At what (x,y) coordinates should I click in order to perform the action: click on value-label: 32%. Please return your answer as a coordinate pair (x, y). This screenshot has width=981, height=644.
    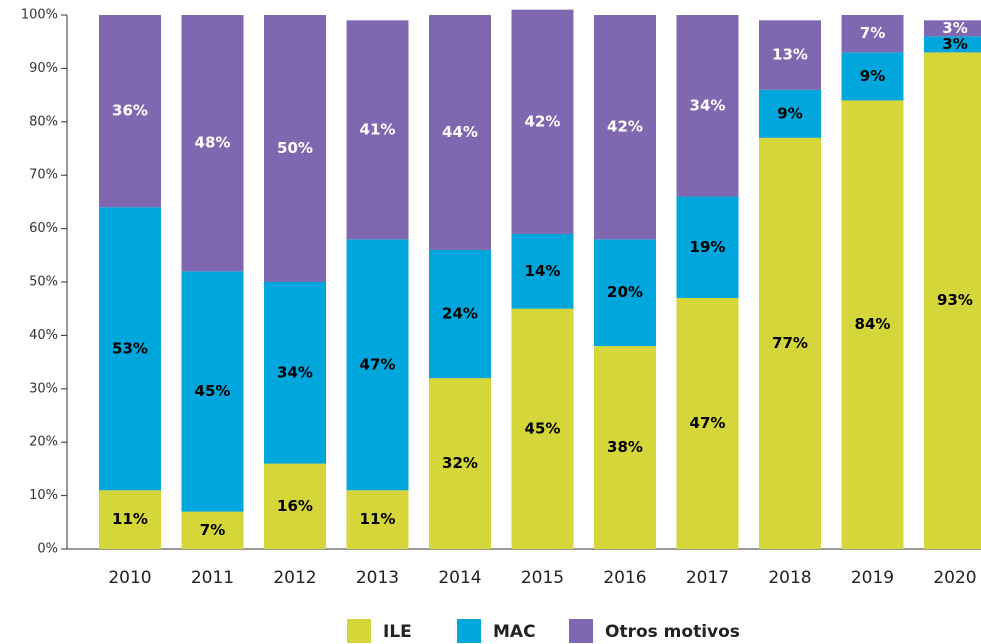
    Looking at the image, I should click on (460, 463).